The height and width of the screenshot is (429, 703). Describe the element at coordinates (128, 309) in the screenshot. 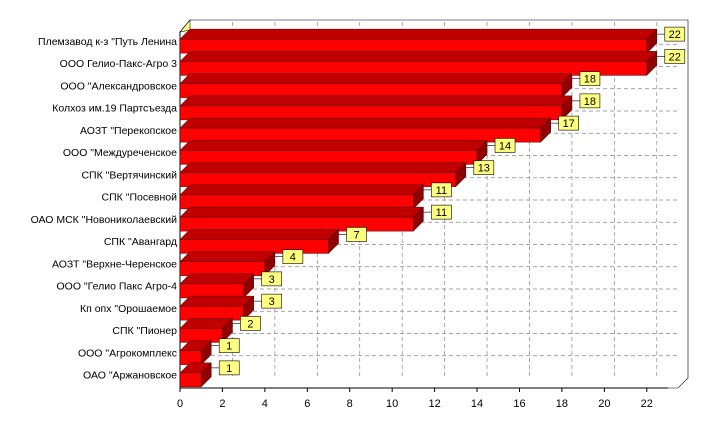

I see `y-tick-label: Кп опх "Орошаемое` at that location.